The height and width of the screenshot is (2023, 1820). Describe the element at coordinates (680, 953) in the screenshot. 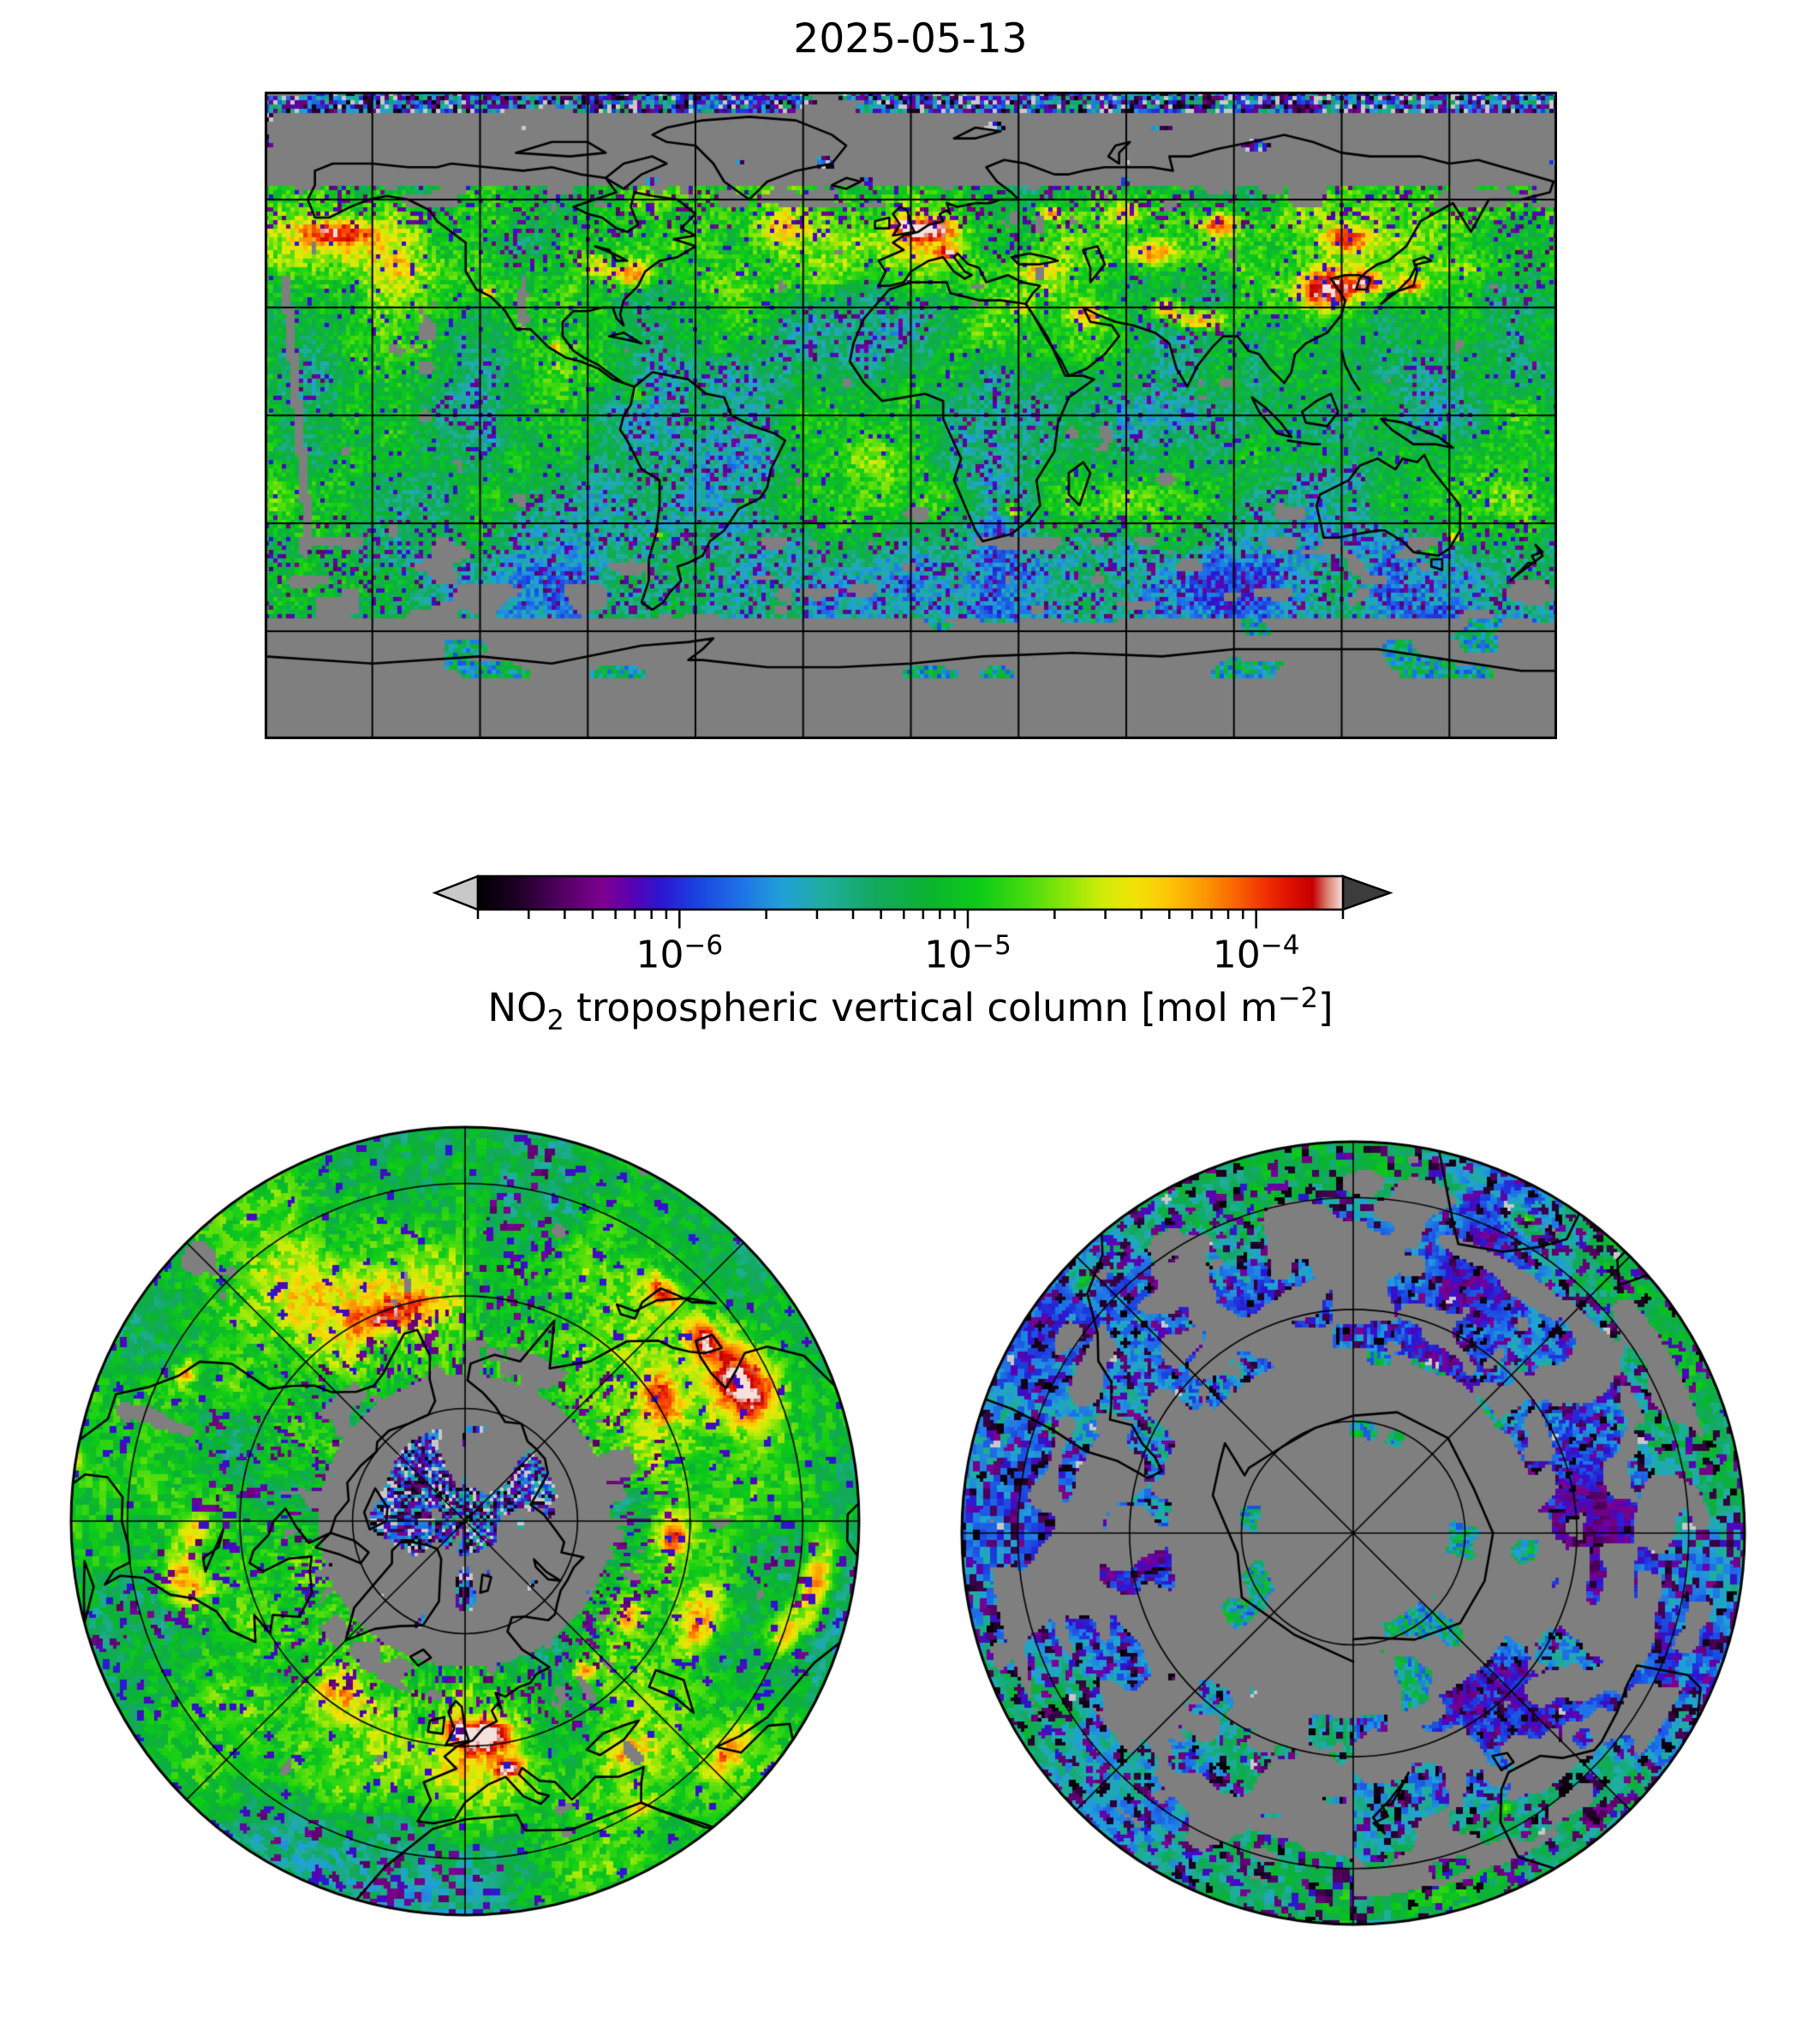

I see `colorbar-tick-label: 10⁻⁶` at that location.